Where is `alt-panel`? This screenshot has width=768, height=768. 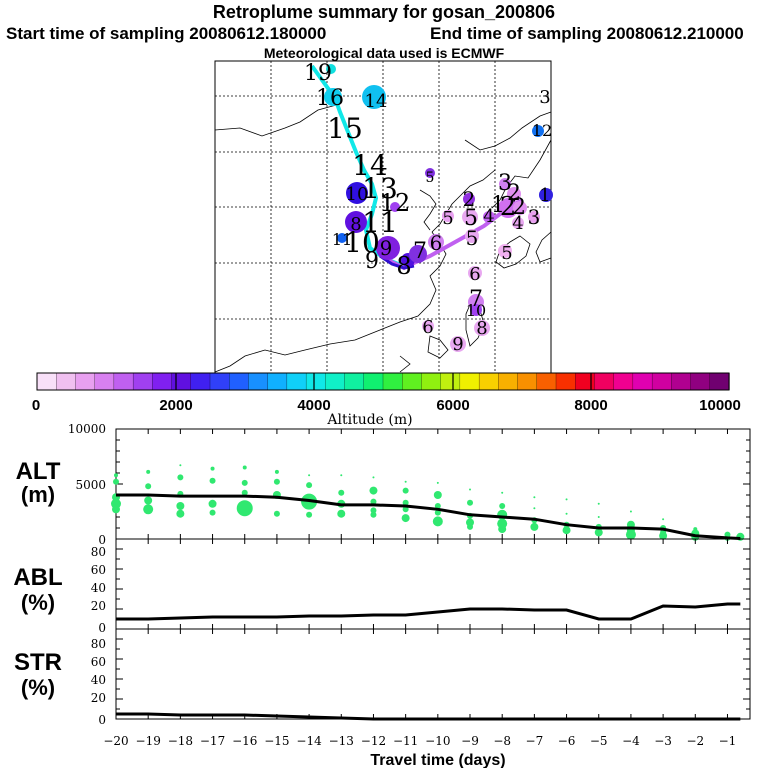 alt-panel is located at coordinates (431, 484).